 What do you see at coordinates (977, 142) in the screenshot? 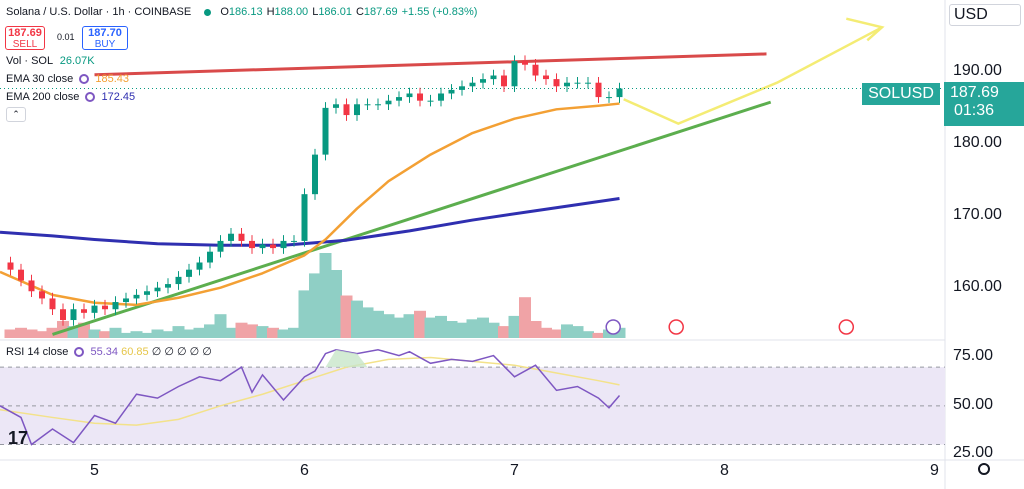
I see `price-tick: 180.00` at bounding box center [977, 142].